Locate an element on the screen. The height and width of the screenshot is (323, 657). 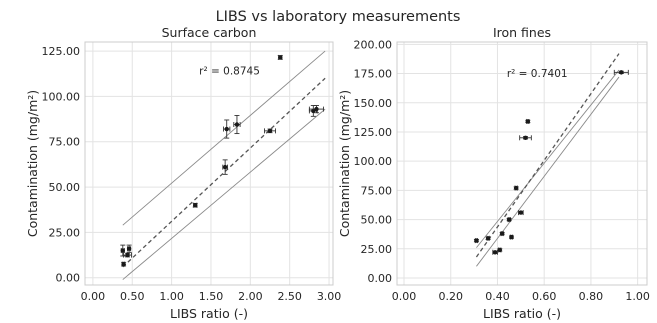
r-squared-annotation: r² = 0.8745 is located at coordinates (229, 72).